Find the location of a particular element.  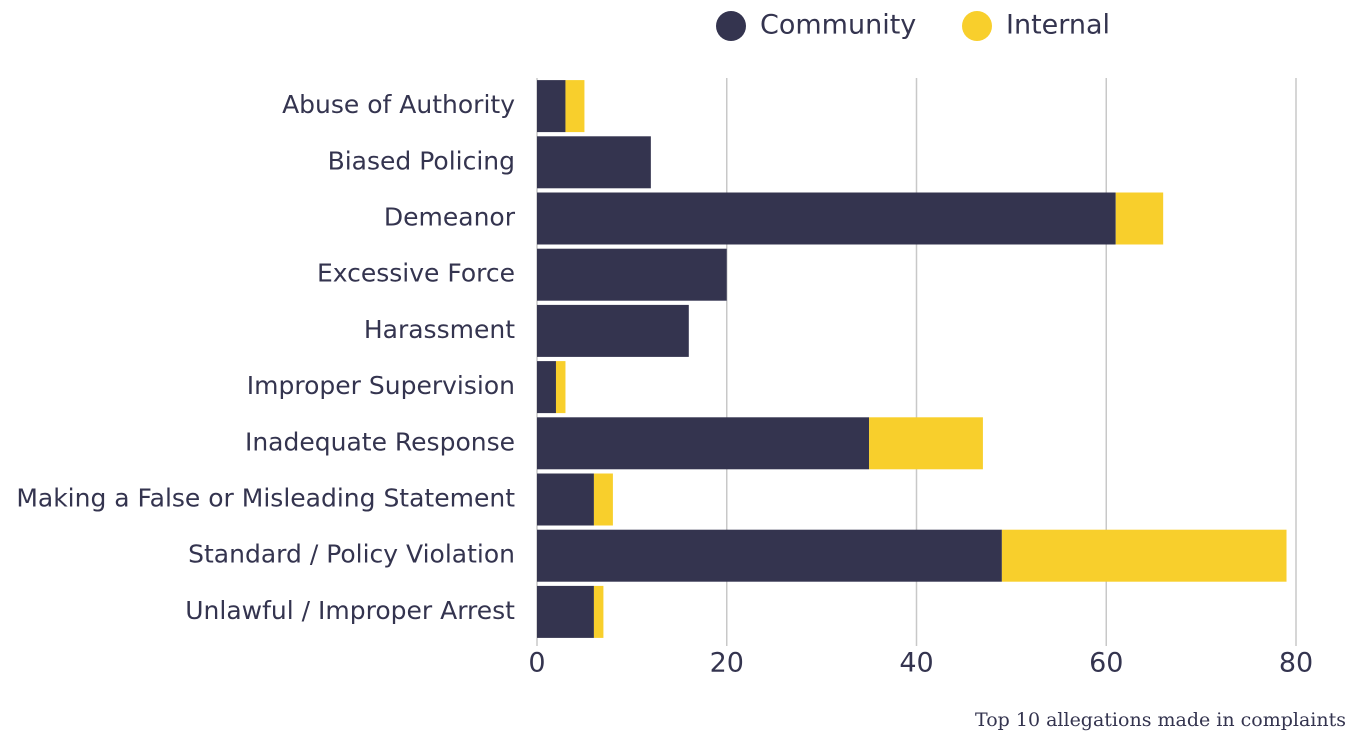

x-tick-label: 80 is located at coordinates (1296, 663).